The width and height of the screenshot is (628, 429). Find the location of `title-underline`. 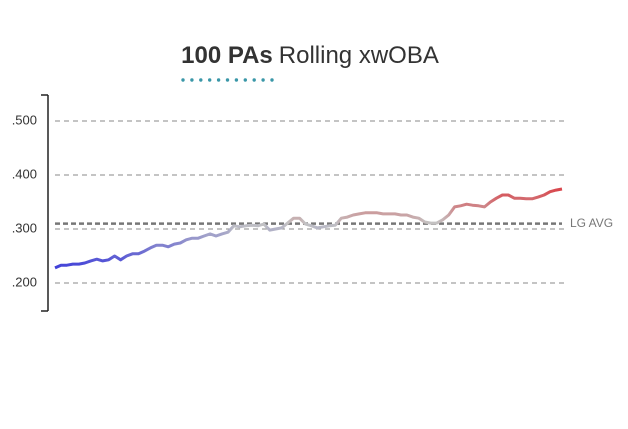

title-underline is located at coordinates (227, 80).